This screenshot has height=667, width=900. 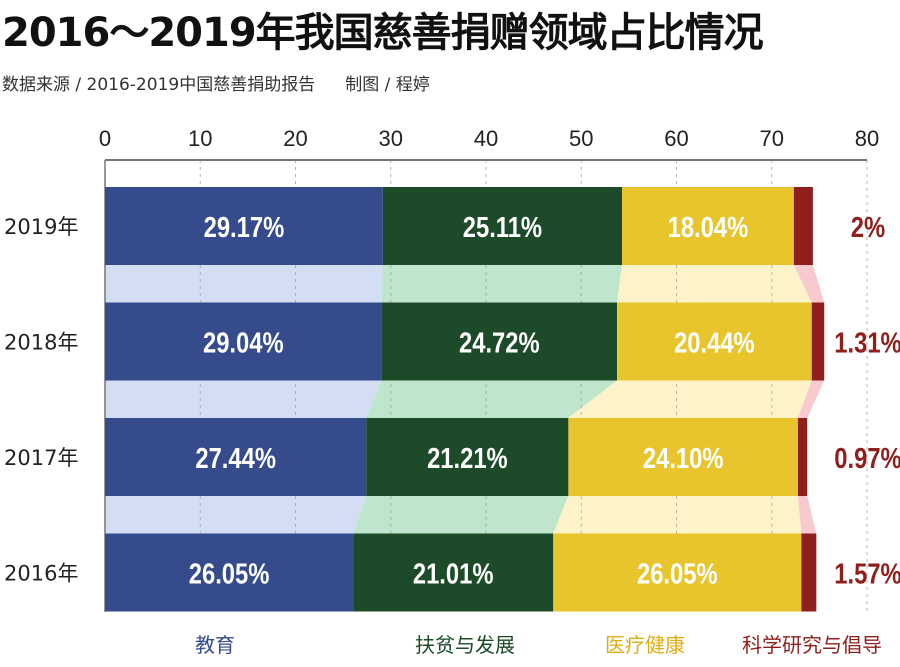 What do you see at coordinates (41, 227) in the screenshot?
I see `y-category-label: 2019年` at bounding box center [41, 227].